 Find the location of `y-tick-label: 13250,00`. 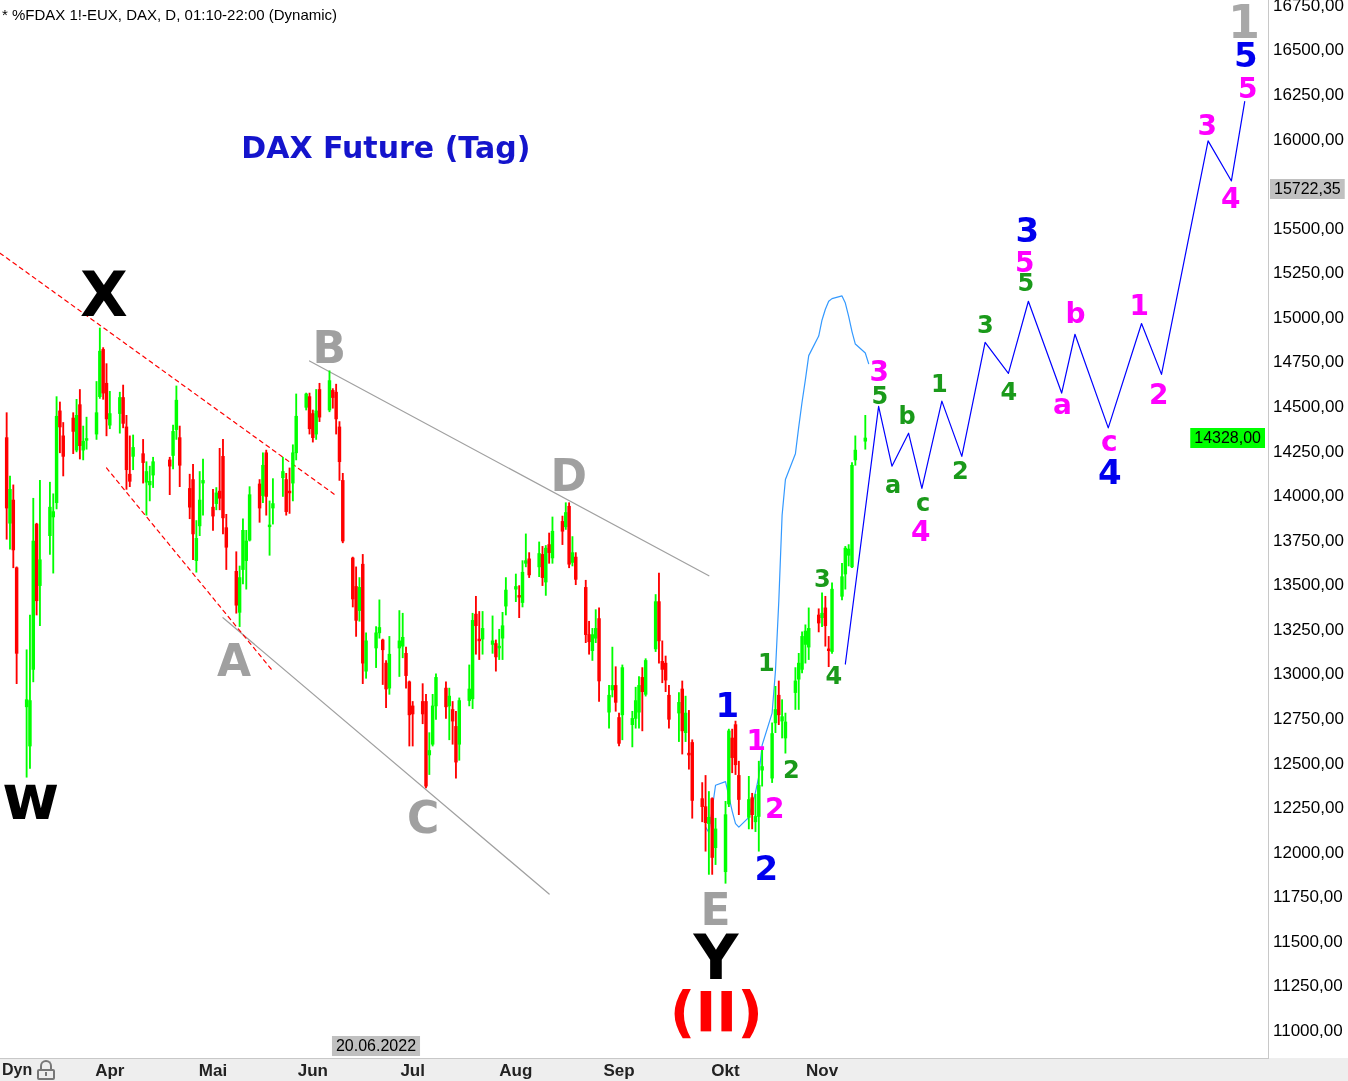

y-tick-label: 13250,00 is located at coordinates (1308, 629).